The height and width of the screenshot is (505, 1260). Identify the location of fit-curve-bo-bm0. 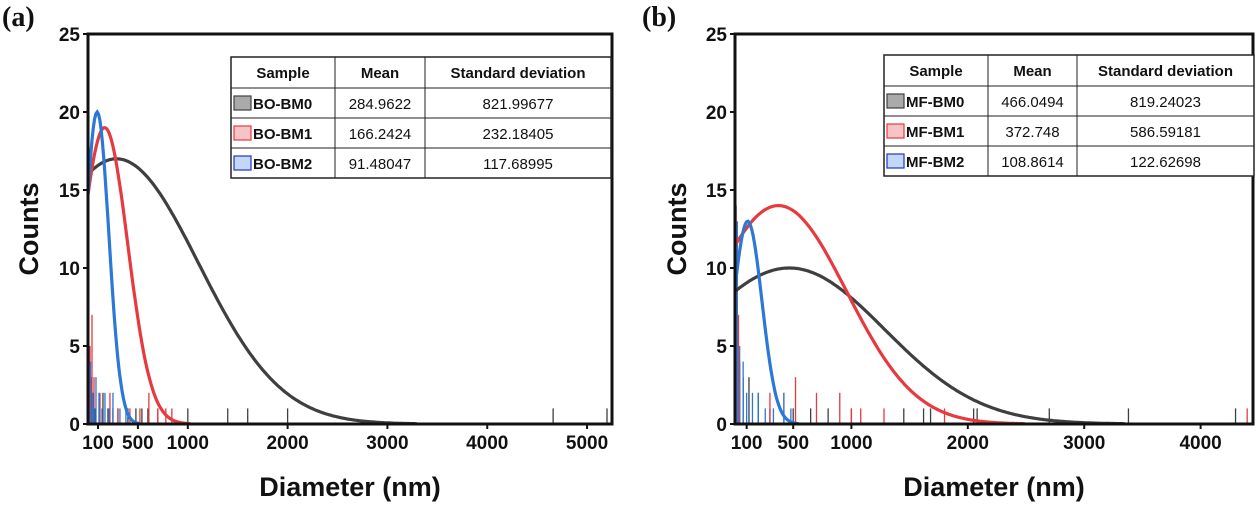
(251, 291).